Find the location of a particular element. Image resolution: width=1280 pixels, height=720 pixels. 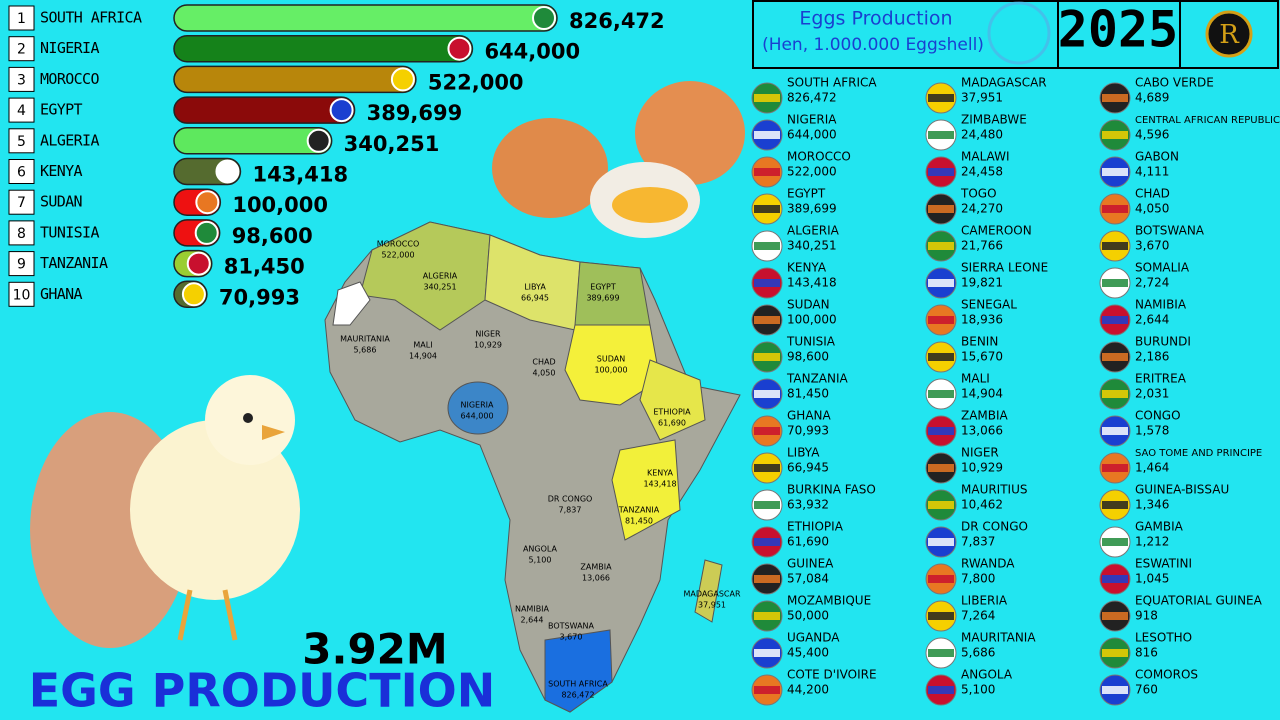

country-value: 57,084 is located at coordinates (808, 579).